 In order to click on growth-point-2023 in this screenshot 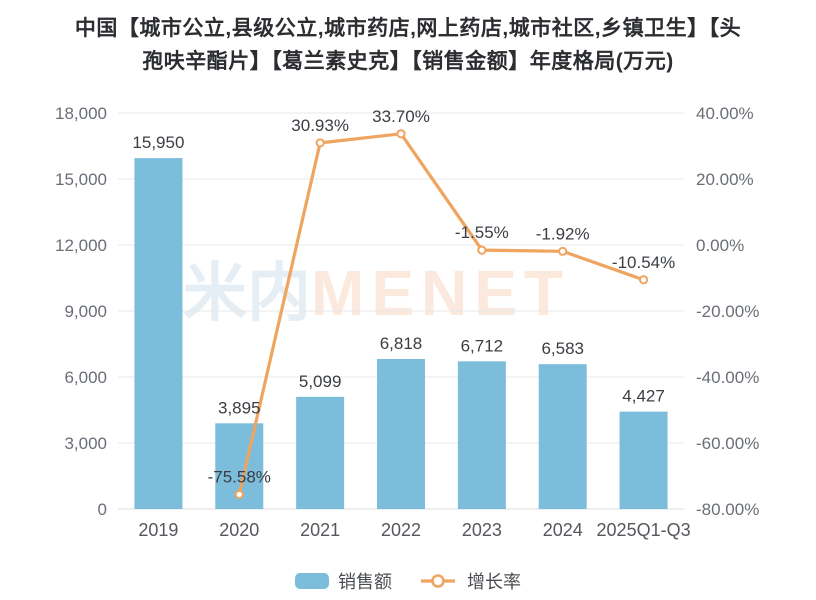, I will do `click(482, 250)`.